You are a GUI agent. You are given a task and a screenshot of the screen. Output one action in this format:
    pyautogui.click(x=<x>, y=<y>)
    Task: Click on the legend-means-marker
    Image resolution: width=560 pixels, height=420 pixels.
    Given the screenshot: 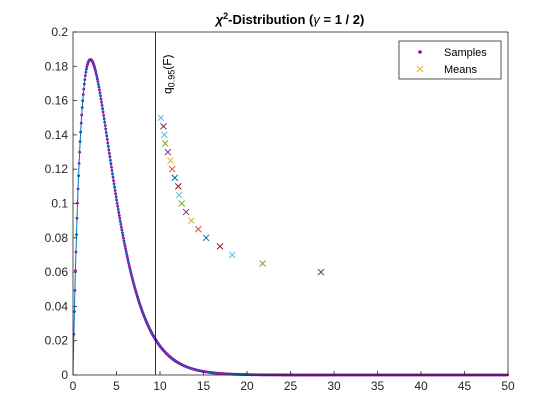 What is the action you would take?
    pyautogui.click(x=420, y=69)
    